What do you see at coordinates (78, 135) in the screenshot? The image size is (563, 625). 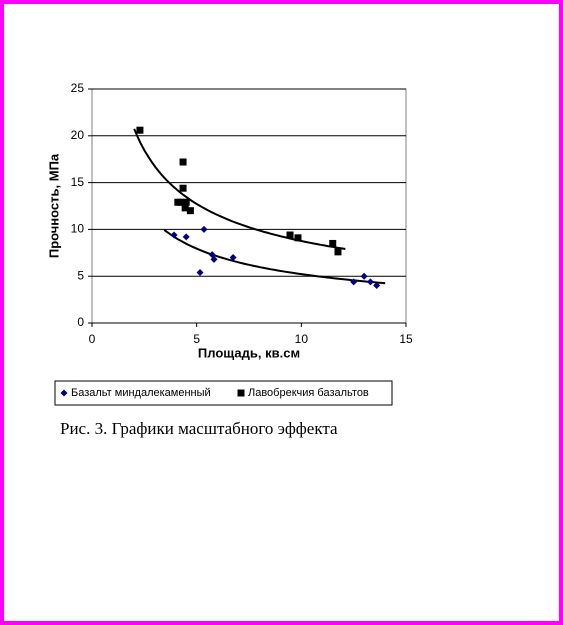 I see `y-tick-label: 20` at bounding box center [78, 135].